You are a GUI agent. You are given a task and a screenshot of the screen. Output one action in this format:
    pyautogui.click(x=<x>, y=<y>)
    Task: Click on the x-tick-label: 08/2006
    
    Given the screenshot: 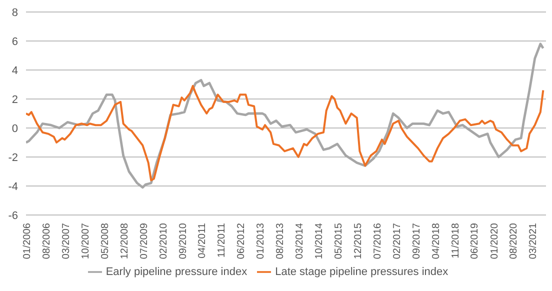 What is the action you would take?
    pyautogui.click(x=46, y=241)
    